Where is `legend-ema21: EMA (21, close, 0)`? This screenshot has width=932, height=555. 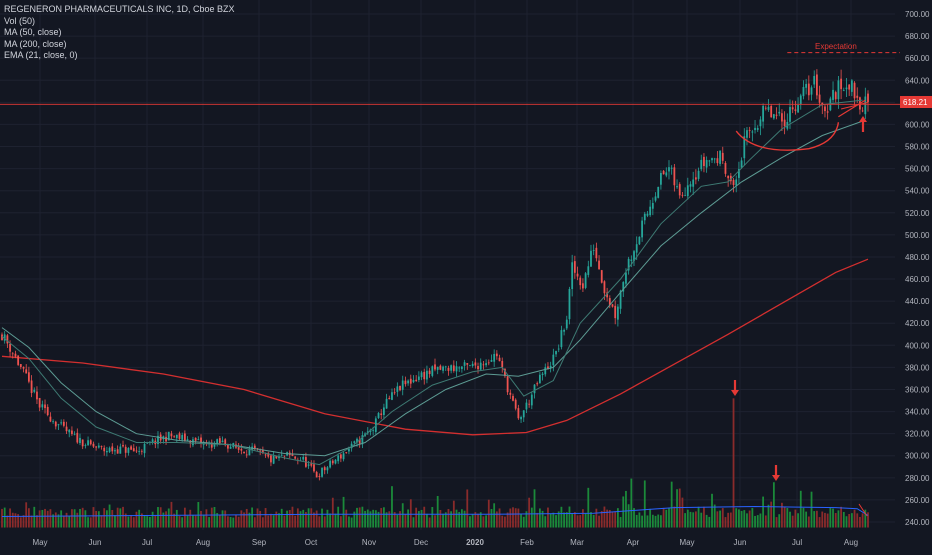 legend-ema21: EMA (21, close, 0) is located at coordinates (41, 55).